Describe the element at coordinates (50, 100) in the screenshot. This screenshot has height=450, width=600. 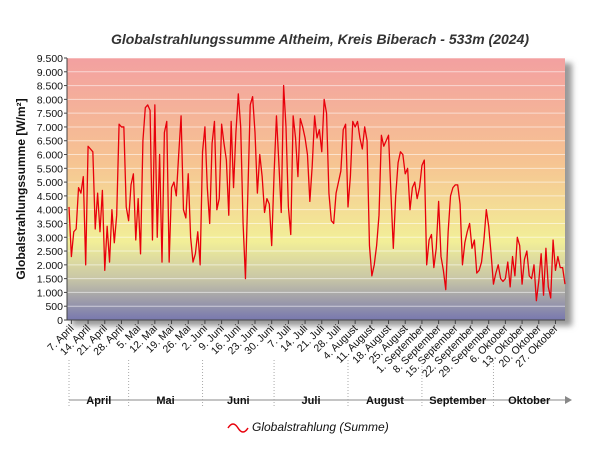
I see `y-tick-label: 8.000` at that location.